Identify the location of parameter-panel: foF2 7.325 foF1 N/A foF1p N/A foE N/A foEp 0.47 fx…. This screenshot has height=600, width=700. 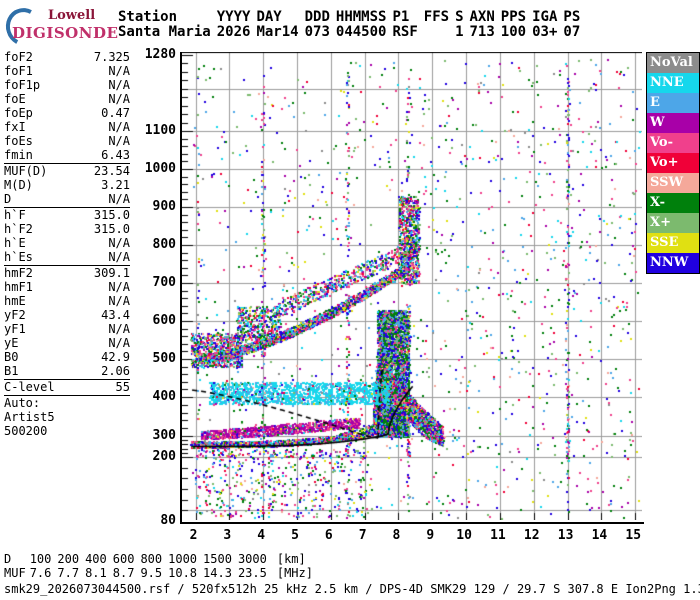
(67, 244).